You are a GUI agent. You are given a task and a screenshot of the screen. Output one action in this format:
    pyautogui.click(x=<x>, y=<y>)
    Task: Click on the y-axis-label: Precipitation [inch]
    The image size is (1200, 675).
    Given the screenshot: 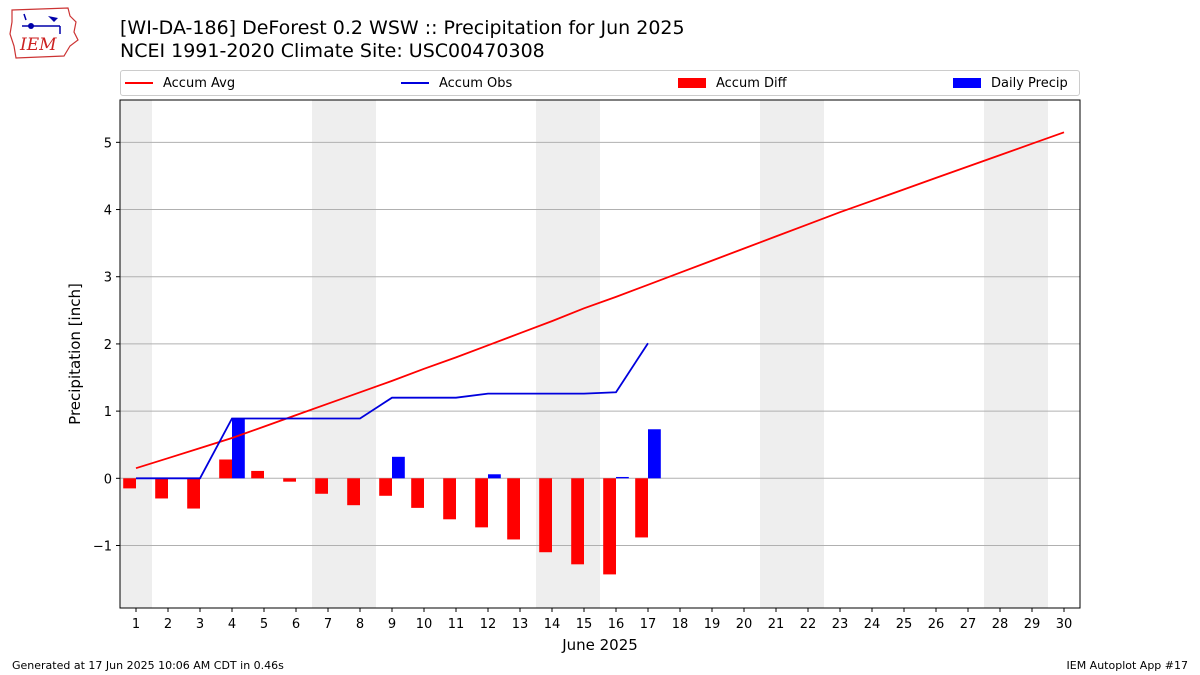 What is the action you would take?
    pyautogui.click(x=75, y=354)
    